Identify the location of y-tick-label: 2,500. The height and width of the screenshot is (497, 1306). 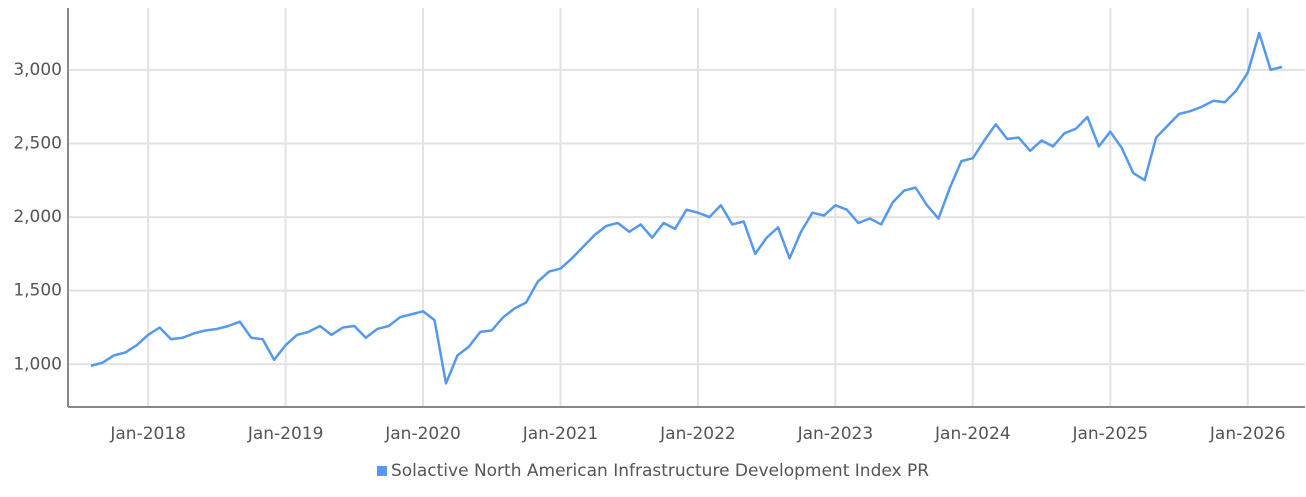
(37, 143).